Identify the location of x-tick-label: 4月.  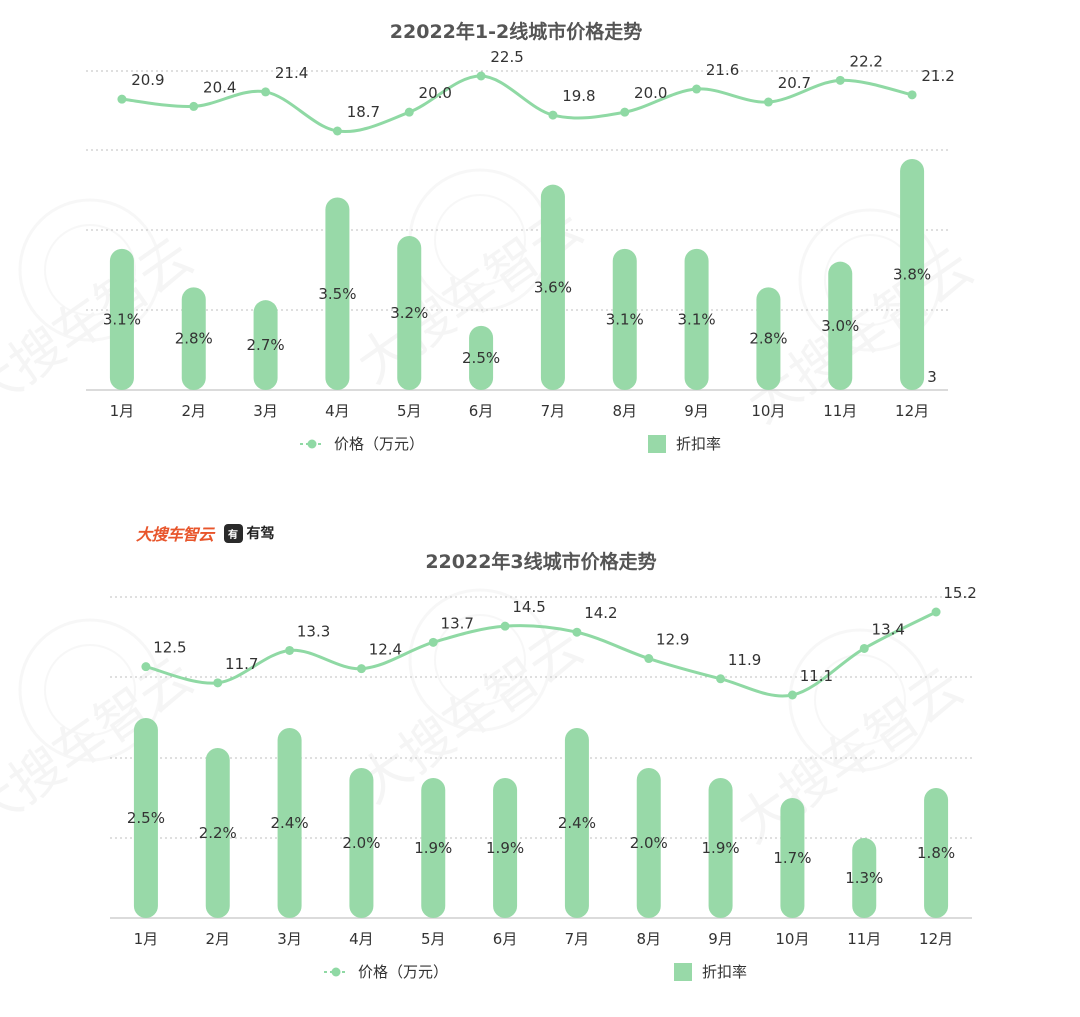
(337, 411).